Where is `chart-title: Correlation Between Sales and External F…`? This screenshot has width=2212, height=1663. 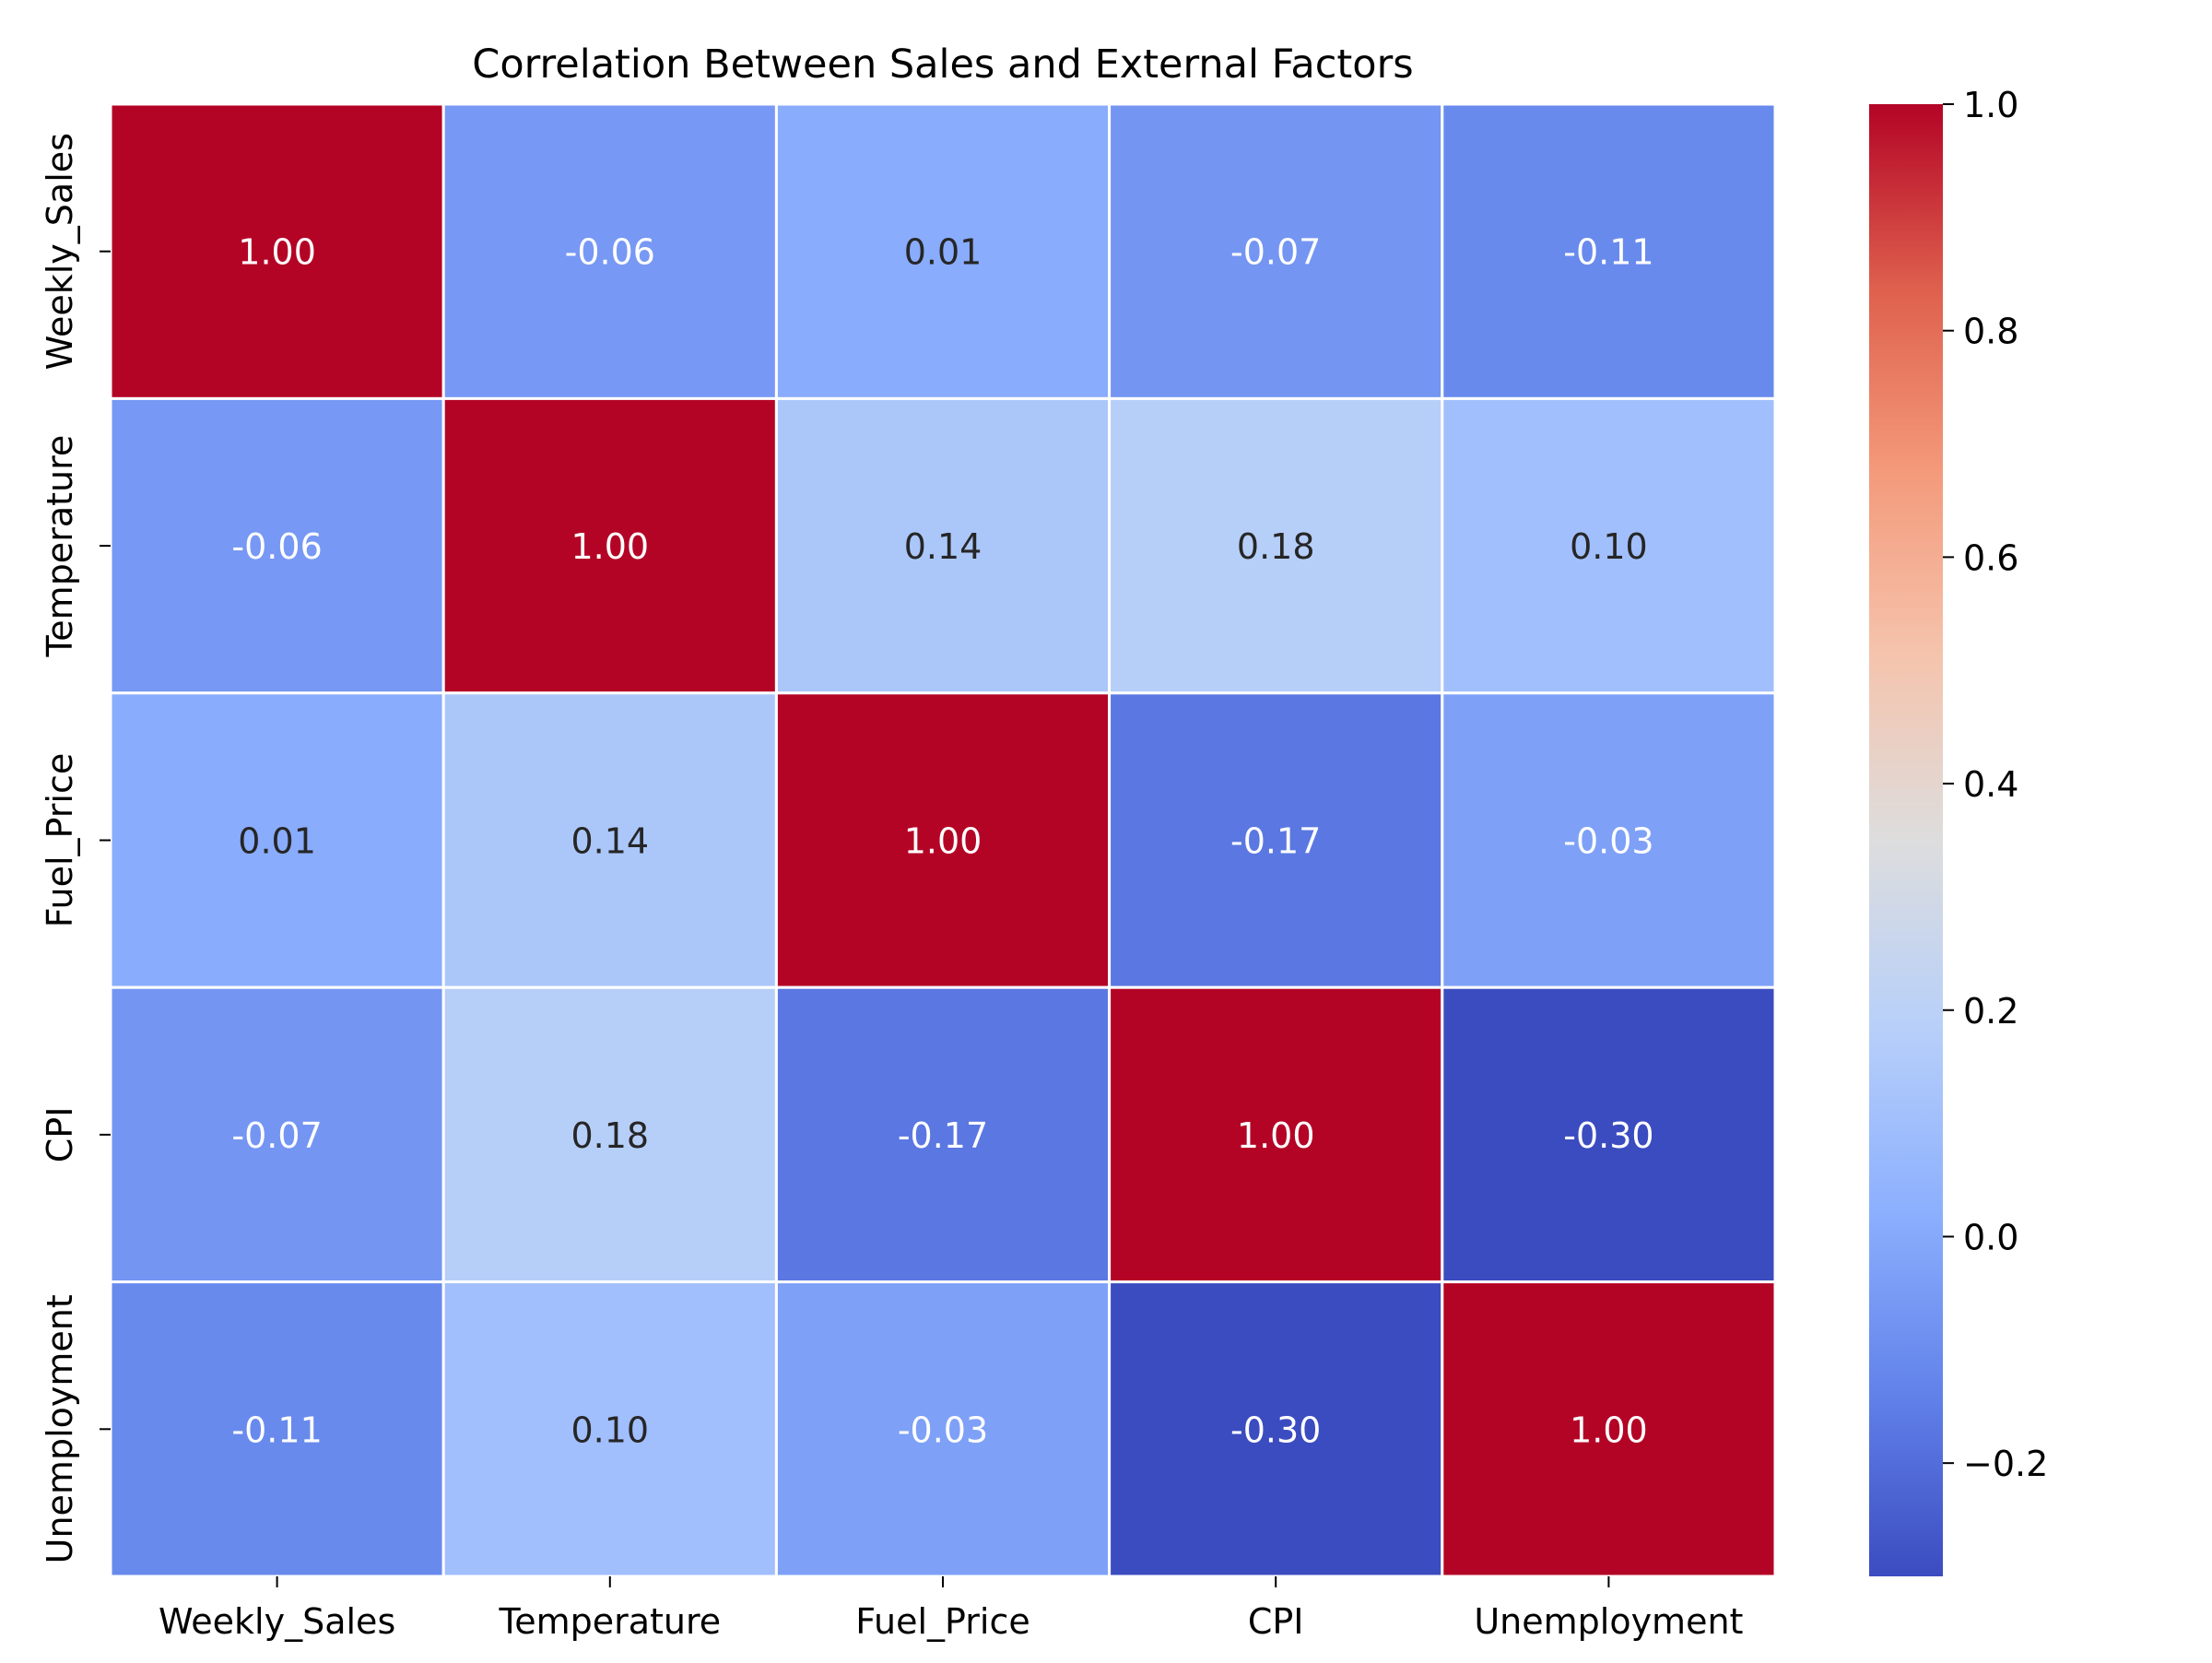 chart-title: Correlation Between Sales and External F… is located at coordinates (942, 64).